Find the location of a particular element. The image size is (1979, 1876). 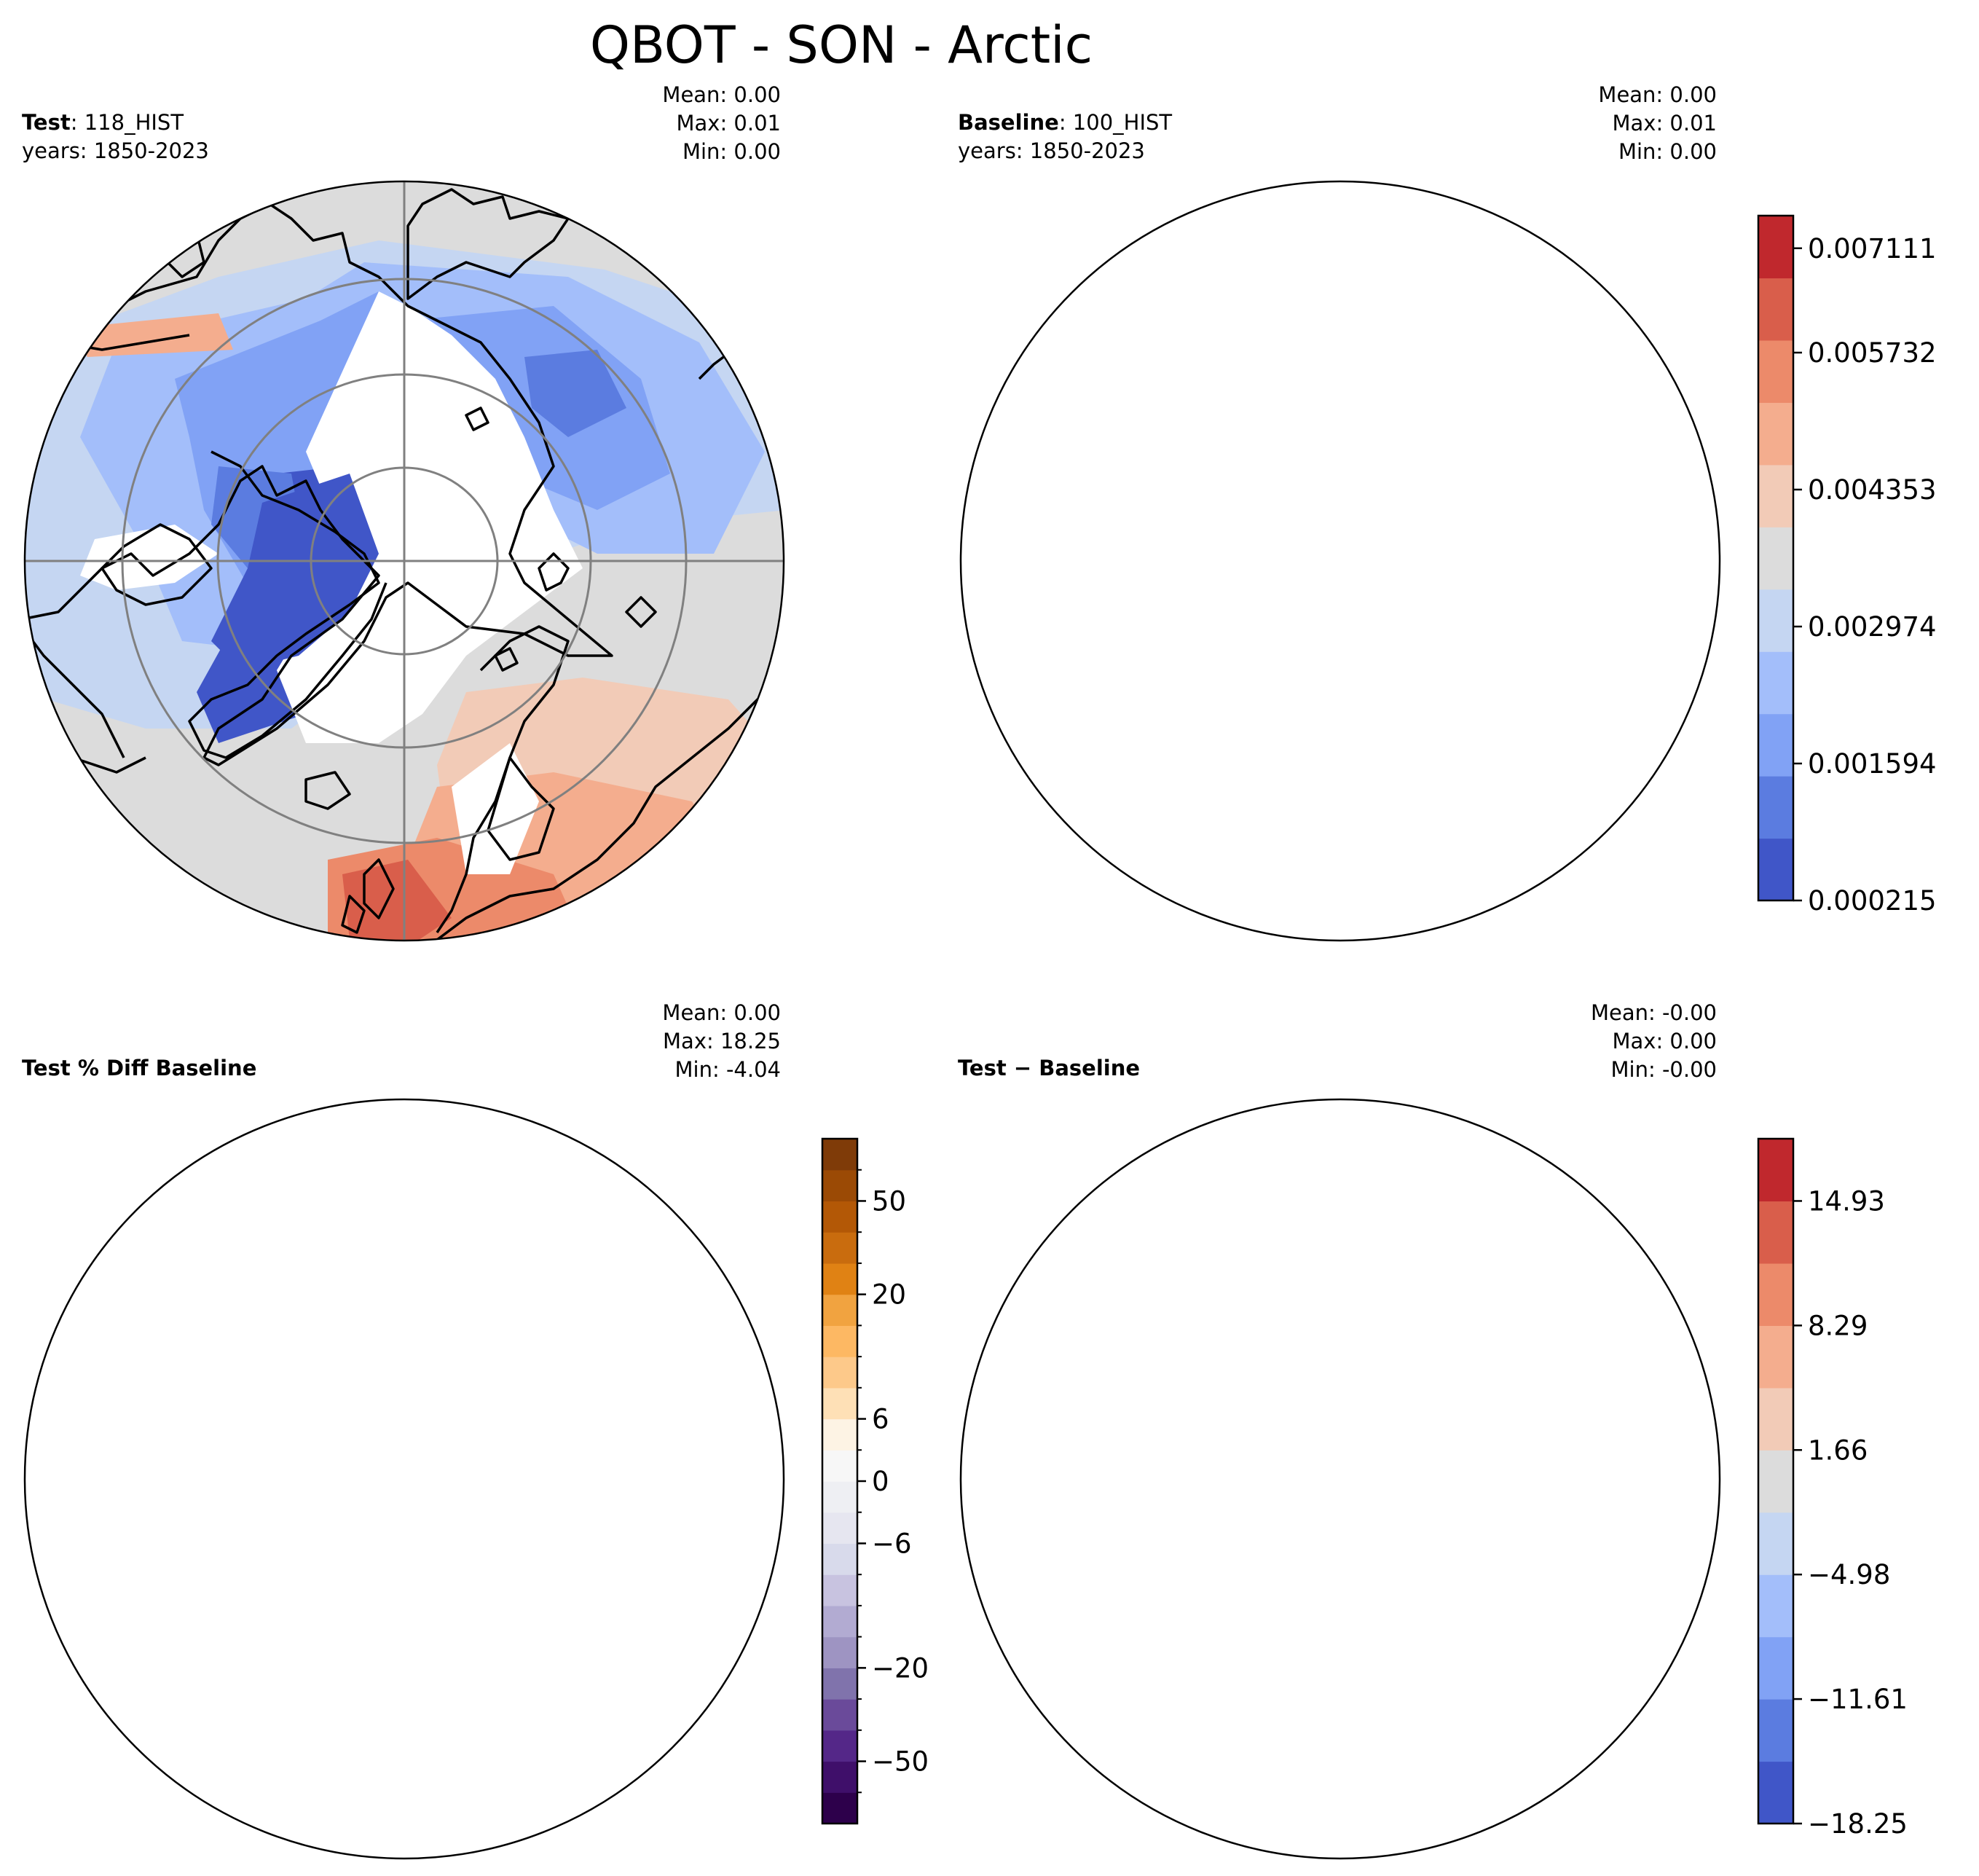

colorbar-tick-label: −11.61 is located at coordinates (1858, 1699).